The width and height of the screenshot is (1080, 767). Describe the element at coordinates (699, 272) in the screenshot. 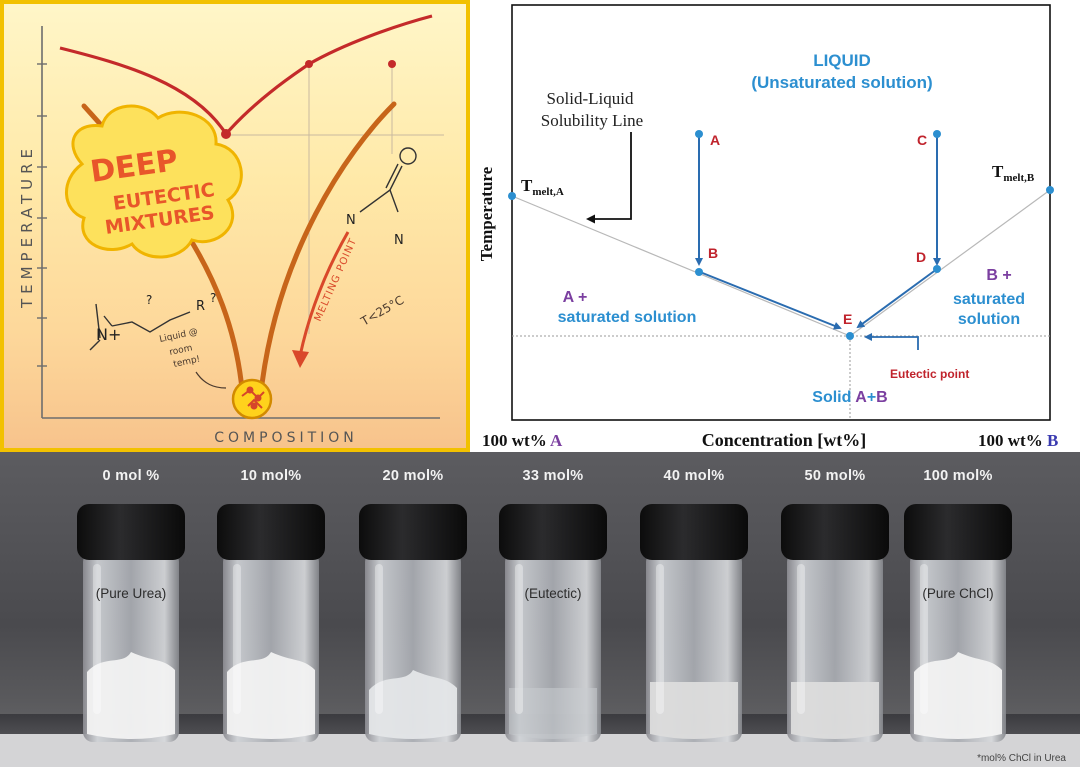

I see `point-b` at that location.